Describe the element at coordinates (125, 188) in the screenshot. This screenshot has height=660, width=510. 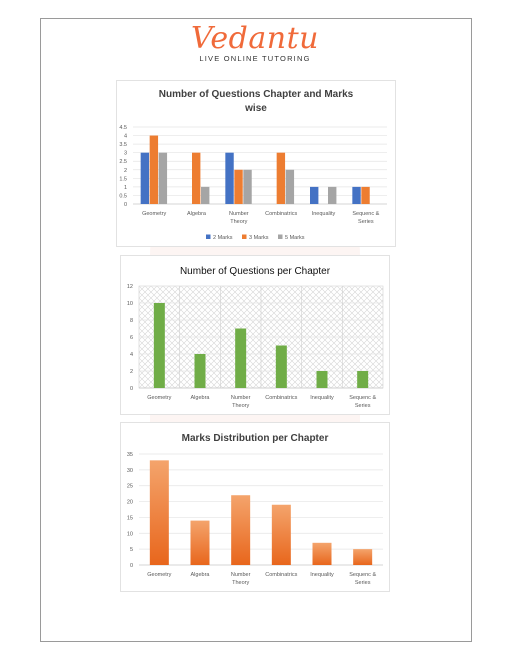
I see `y-tick-label: 1` at that location.